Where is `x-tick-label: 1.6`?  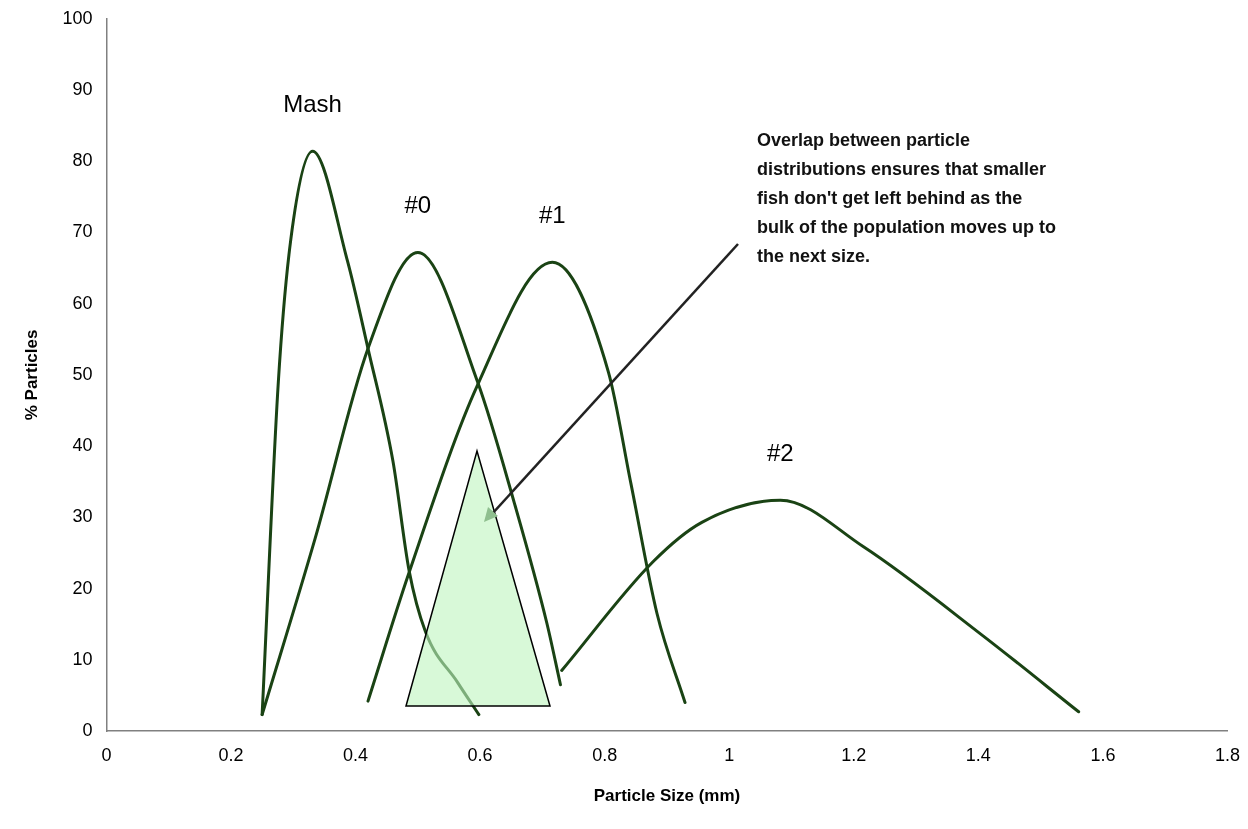
x-tick-label: 1.6 is located at coordinates (1103, 754).